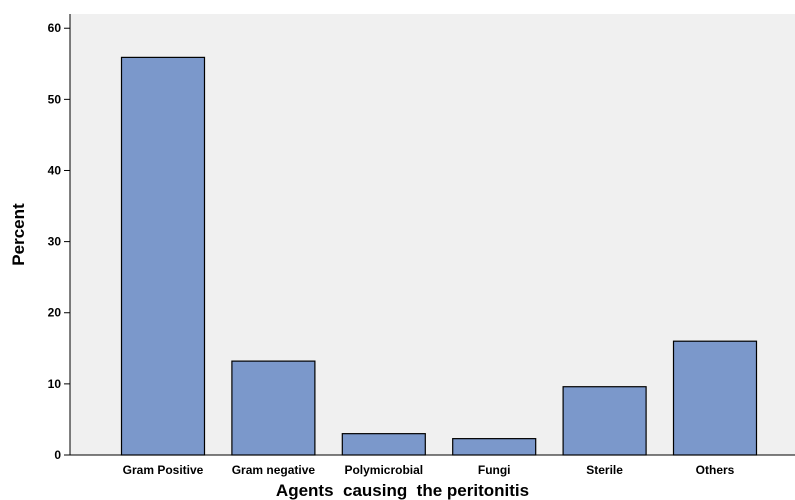 The image size is (795, 500). What do you see at coordinates (55, 313) in the screenshot?
I see `y-tick-label: 20` at bounding box center [55, 313].